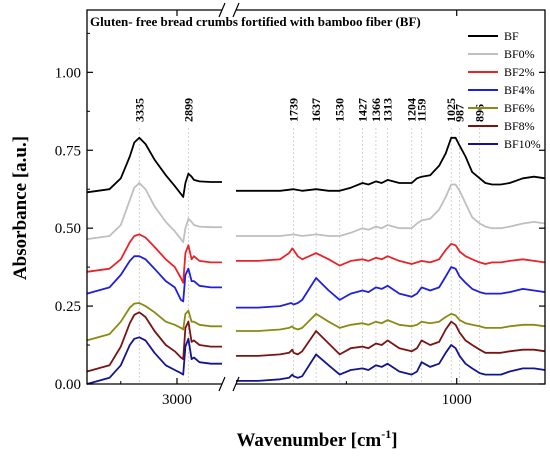 Image resolution: width=550 pixels, height=459 pixels. I want to click on axis-break-marks, so click(229, 197).